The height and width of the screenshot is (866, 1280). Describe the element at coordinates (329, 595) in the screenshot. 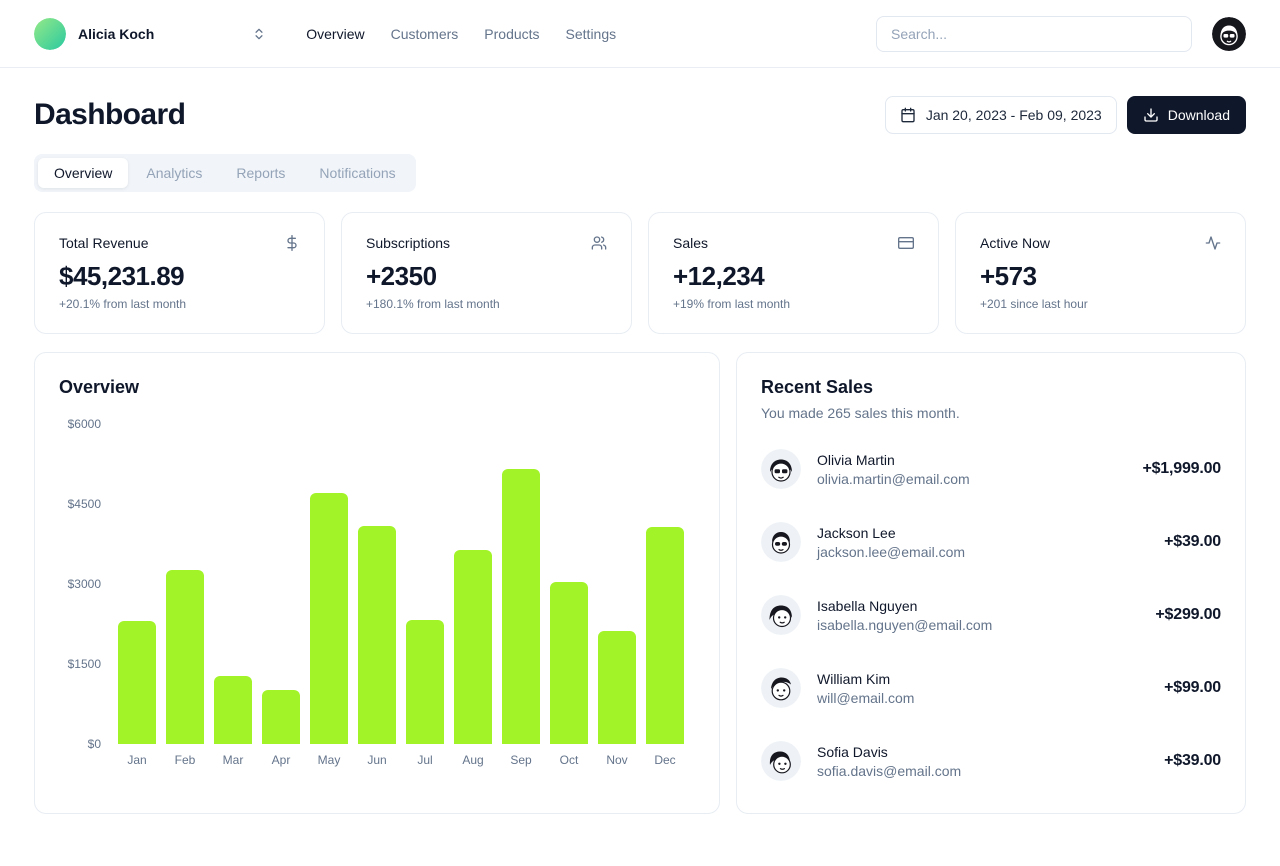

I see `chart-bar-slot: May` at that location.